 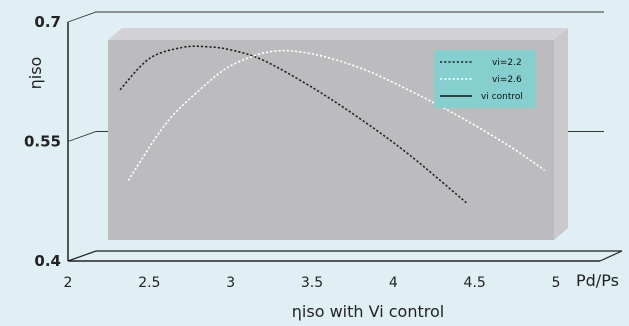 What do you see at coordinates (82, 256) in the screenshot?
I see `floor-left-edge` at bounding box center [82, 256].